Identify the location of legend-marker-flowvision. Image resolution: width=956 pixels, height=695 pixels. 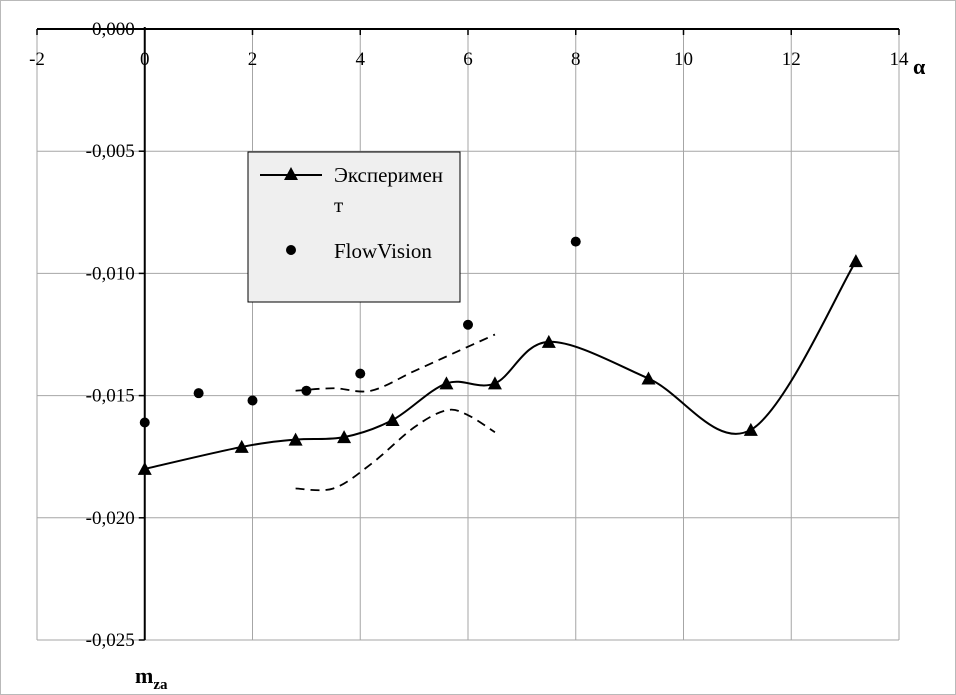
(291, 250).